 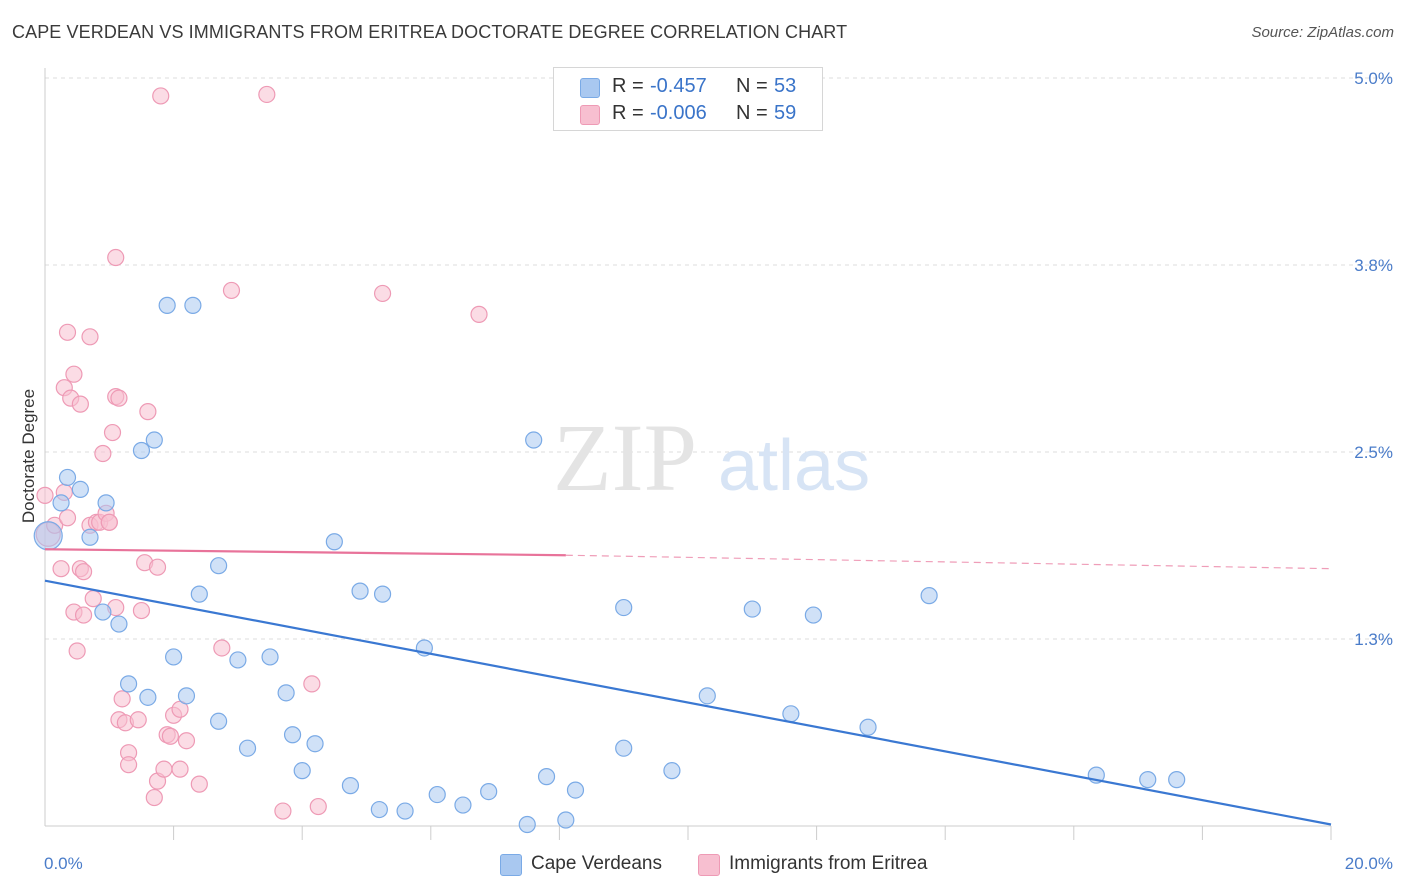 I want to click on r-value: -0.457, so click(x=678, y=86).